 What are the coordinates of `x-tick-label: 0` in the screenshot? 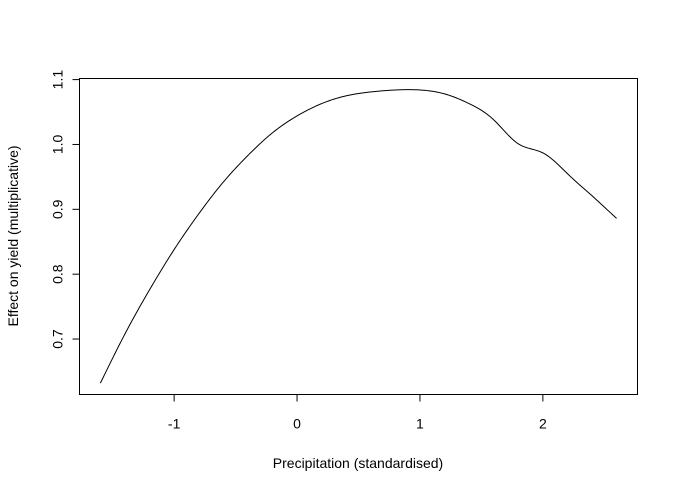 It's located at (297, 424).